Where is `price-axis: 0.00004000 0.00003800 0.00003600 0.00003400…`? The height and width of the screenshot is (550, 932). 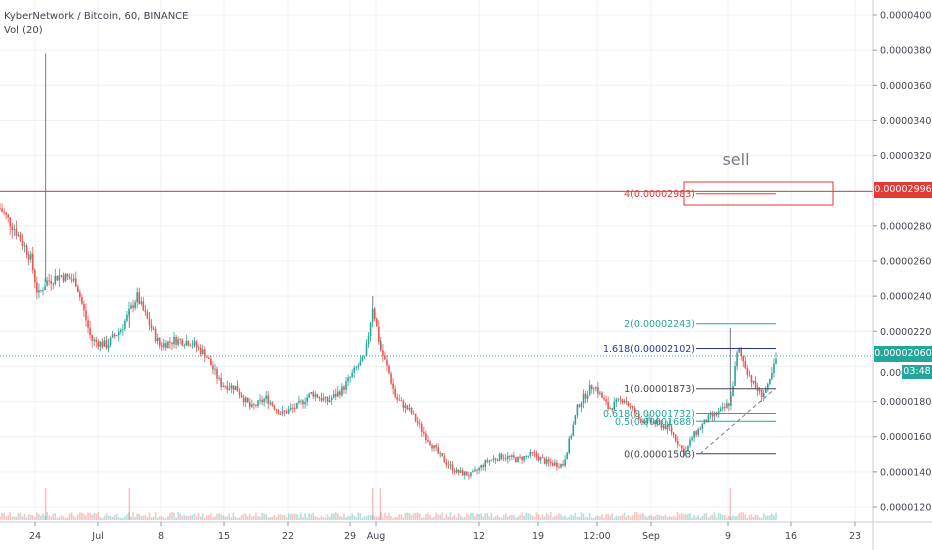
price-axis: 0.00004000 0.00003800 0.00003600 0.00003400… is located at coordinates (902, 275).